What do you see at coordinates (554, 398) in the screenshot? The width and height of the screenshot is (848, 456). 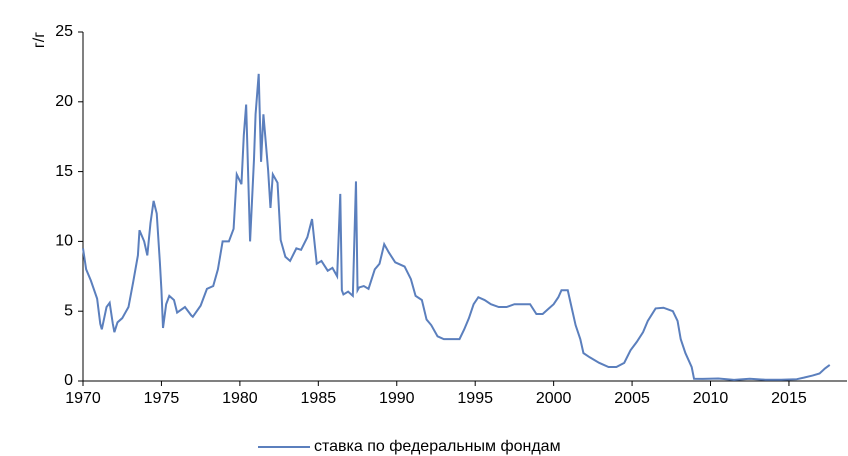 I see `x-tick-label: 2000` at bounding box center [554, 398].